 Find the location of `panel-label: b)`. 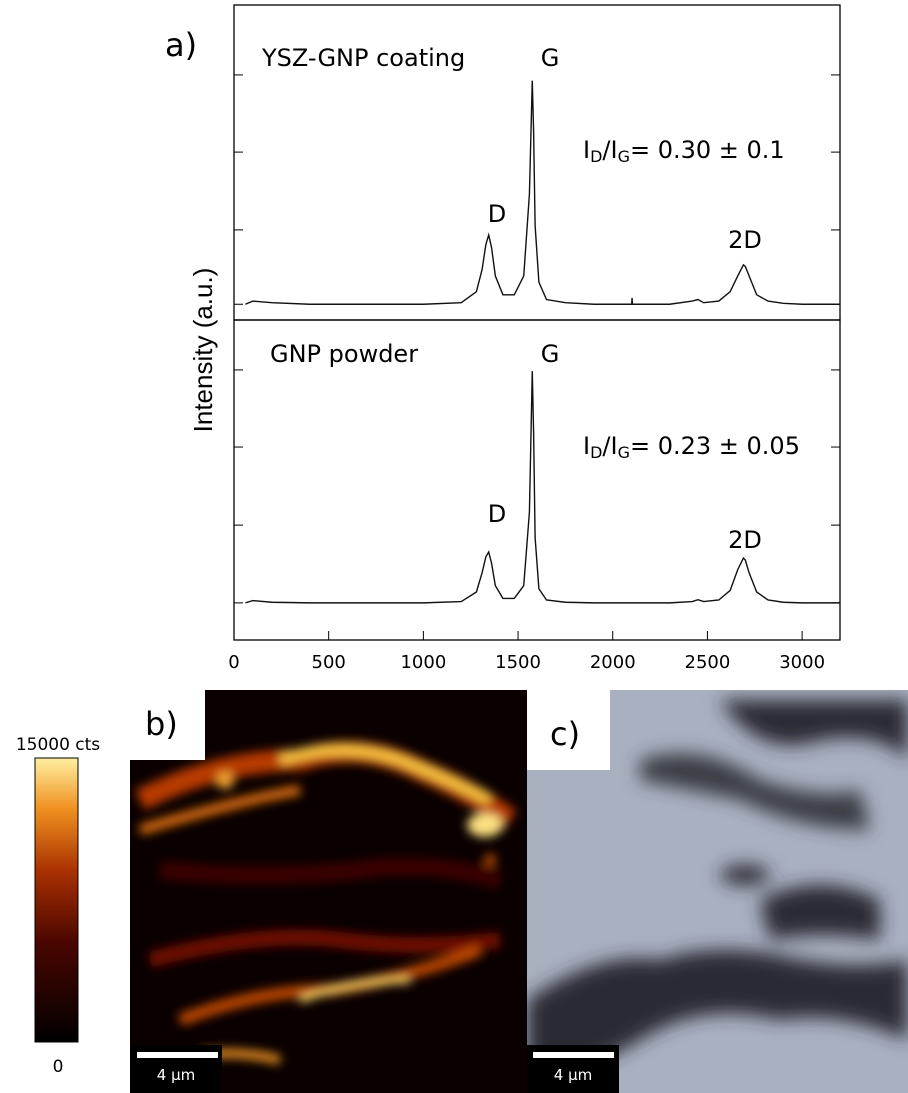

panel-label: b) is located at coordinates (161, 724).